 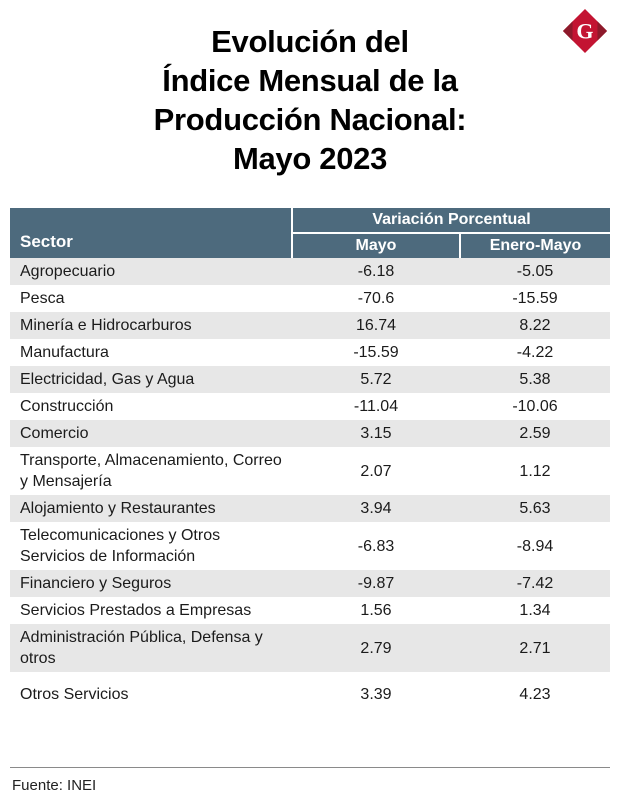 I want to click on enero-mayo-value-cell: 4.23, so click(x=535, y=694).